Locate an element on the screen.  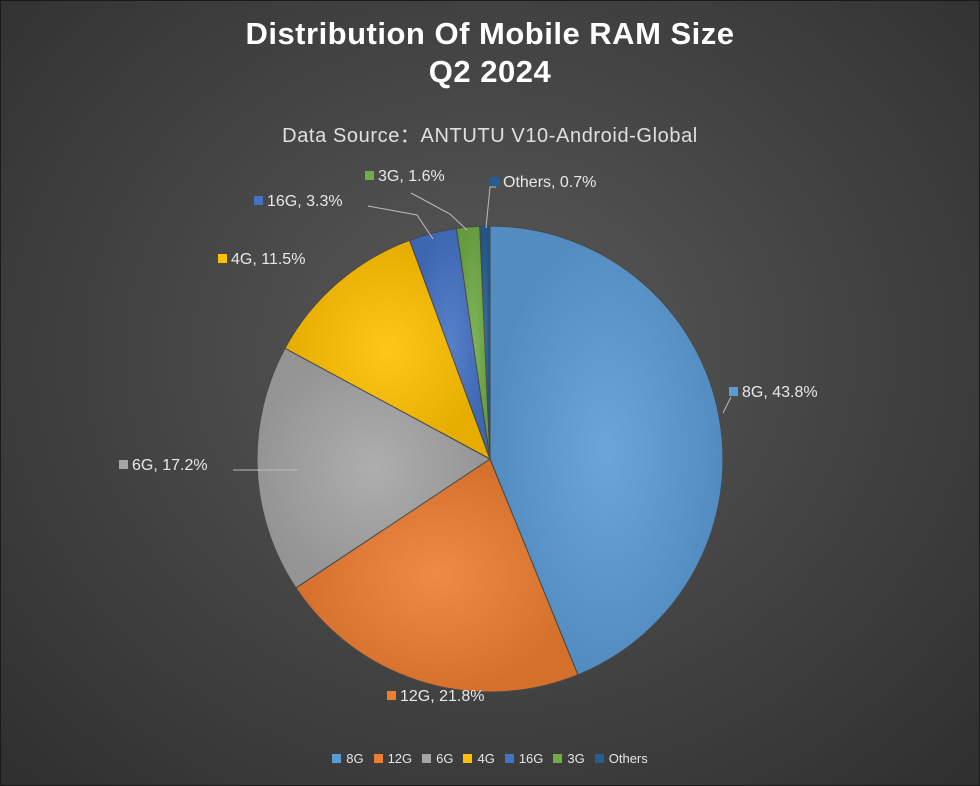
data-label-6g: 6G, 17.2% is located at coordinates (170, 465).